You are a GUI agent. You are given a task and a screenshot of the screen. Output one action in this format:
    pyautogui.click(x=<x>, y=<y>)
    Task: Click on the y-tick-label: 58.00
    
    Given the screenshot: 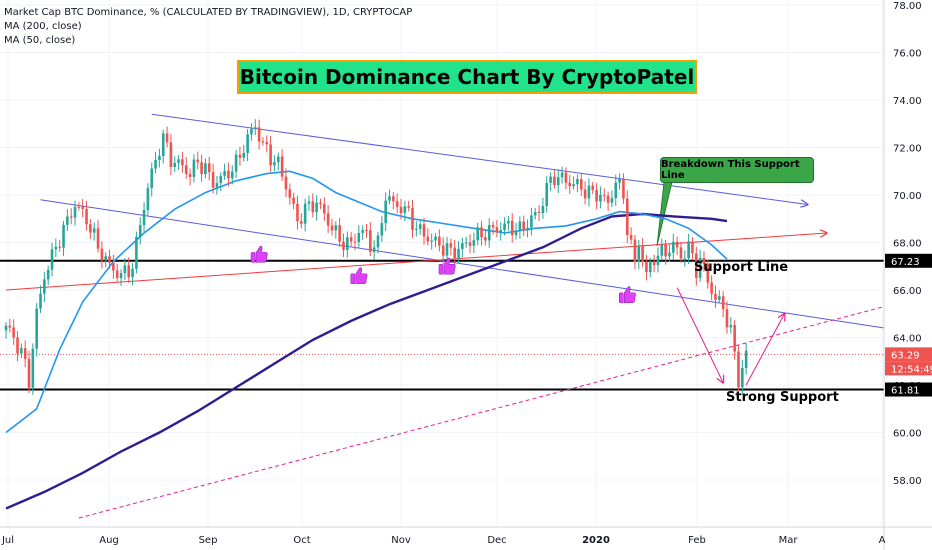 What is the action you would take?
    pyautogui.click(x=907, y=481)
    